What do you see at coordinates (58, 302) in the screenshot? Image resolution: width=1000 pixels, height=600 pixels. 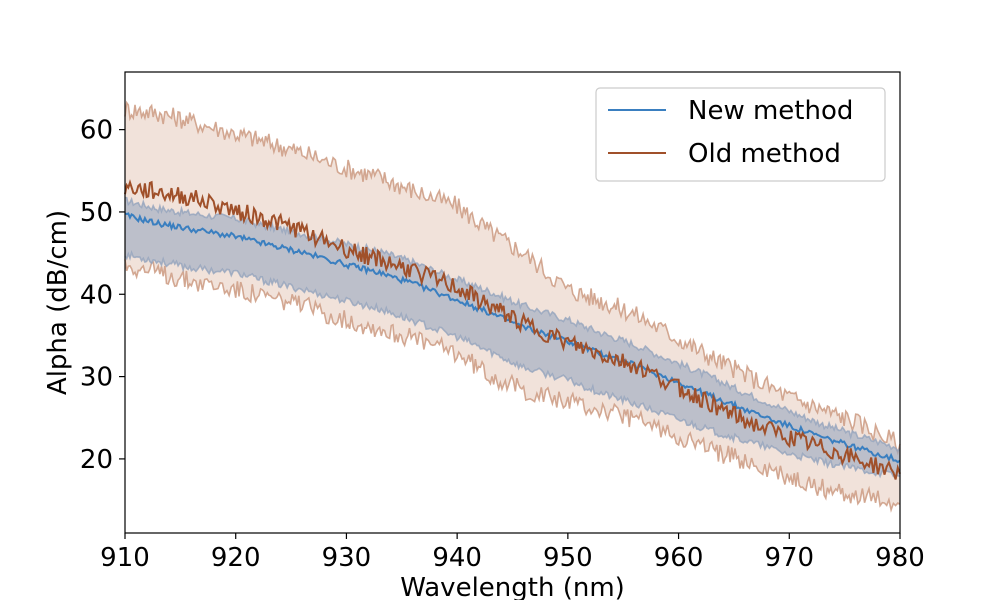 I see `y-axis-label: Alpha (dB/cm)` at bounding box center [58, 302].